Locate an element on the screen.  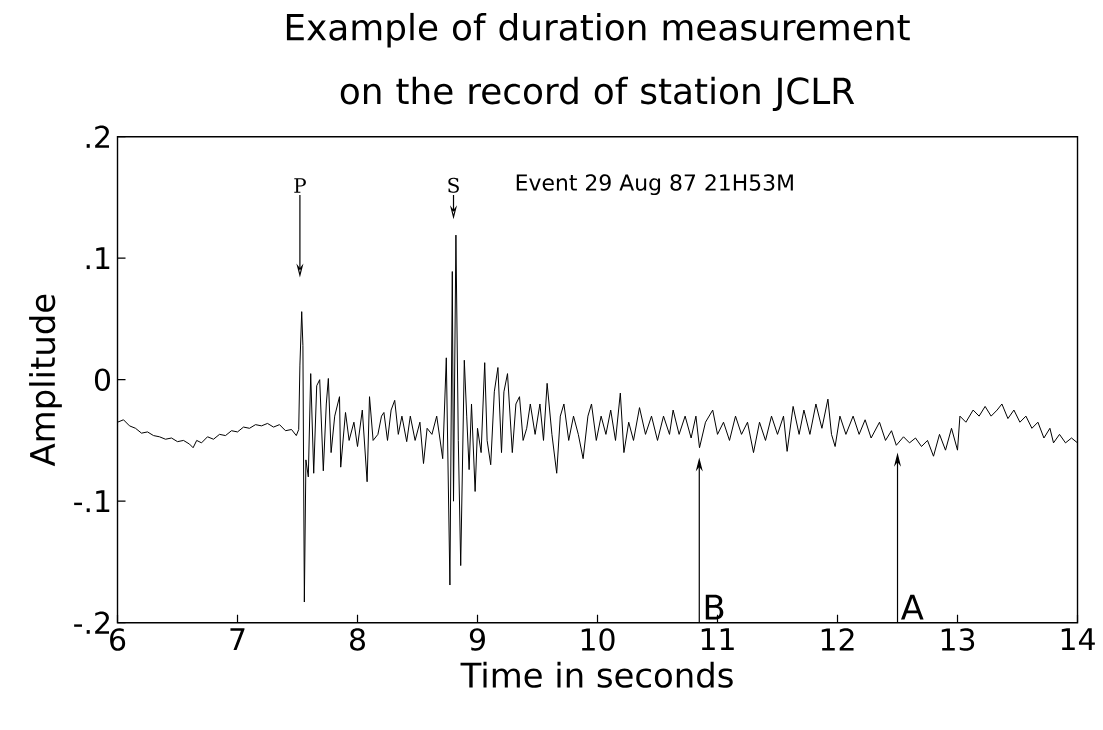
annotation: S is located at coordinates (453, 185).